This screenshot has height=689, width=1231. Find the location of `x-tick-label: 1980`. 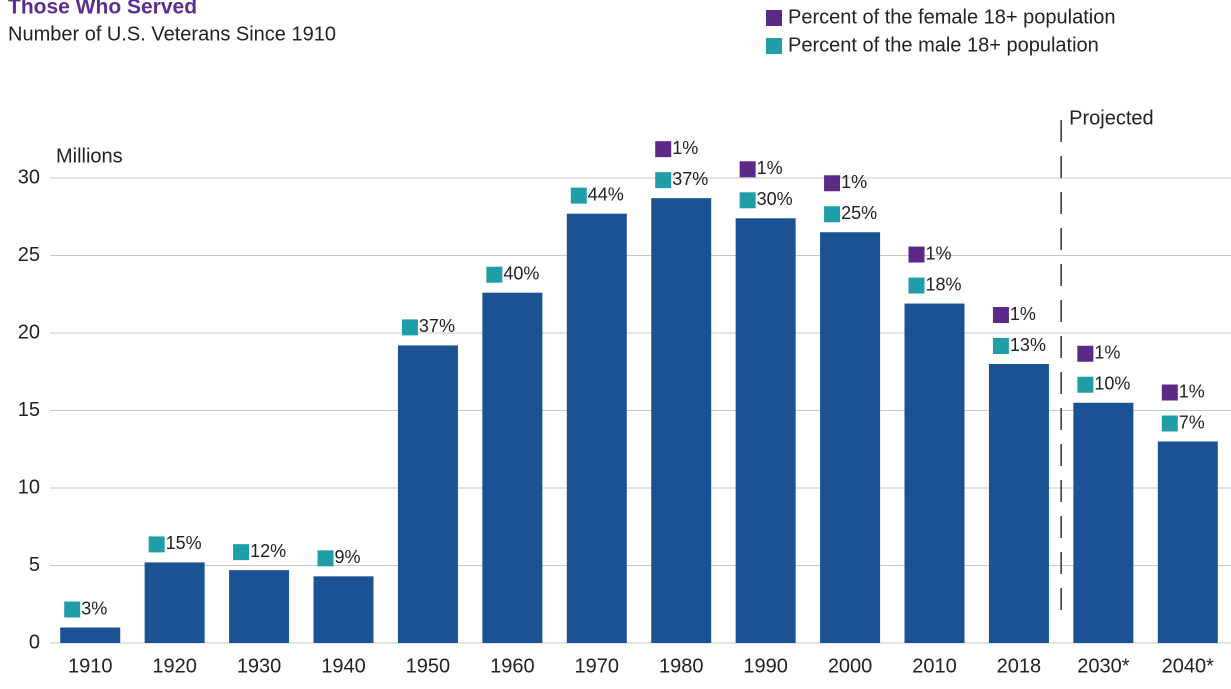

x-tick-label: 1980 is located at coordinates (681, 666).